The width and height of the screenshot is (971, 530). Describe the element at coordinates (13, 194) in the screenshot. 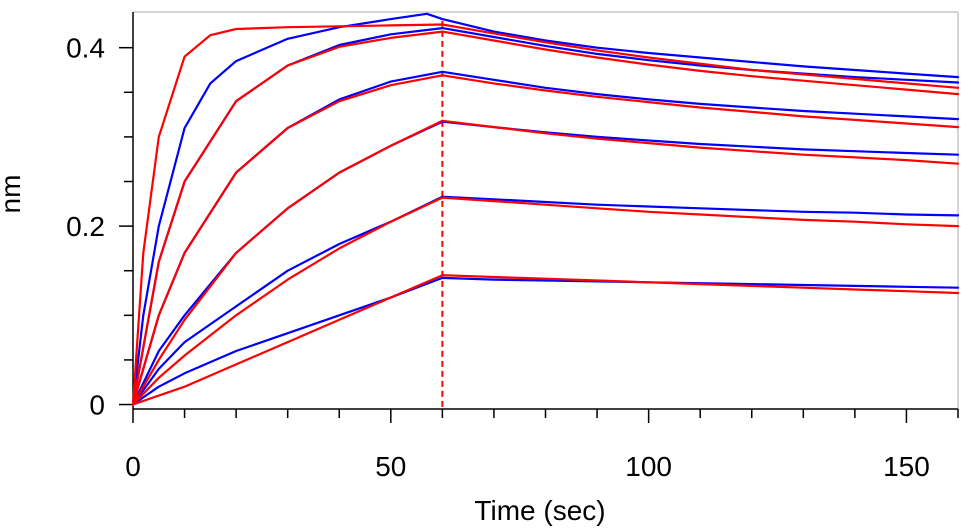

I see `y-axis-title: nm` at that location.